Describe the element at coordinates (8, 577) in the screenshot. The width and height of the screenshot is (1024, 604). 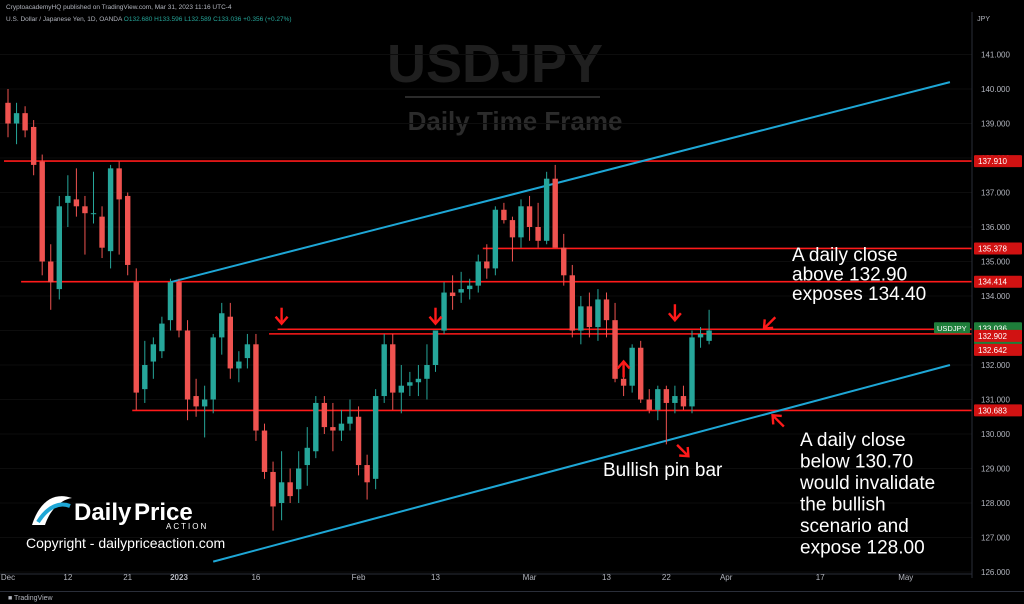
I see `time-tick-label: Dec` at that location.